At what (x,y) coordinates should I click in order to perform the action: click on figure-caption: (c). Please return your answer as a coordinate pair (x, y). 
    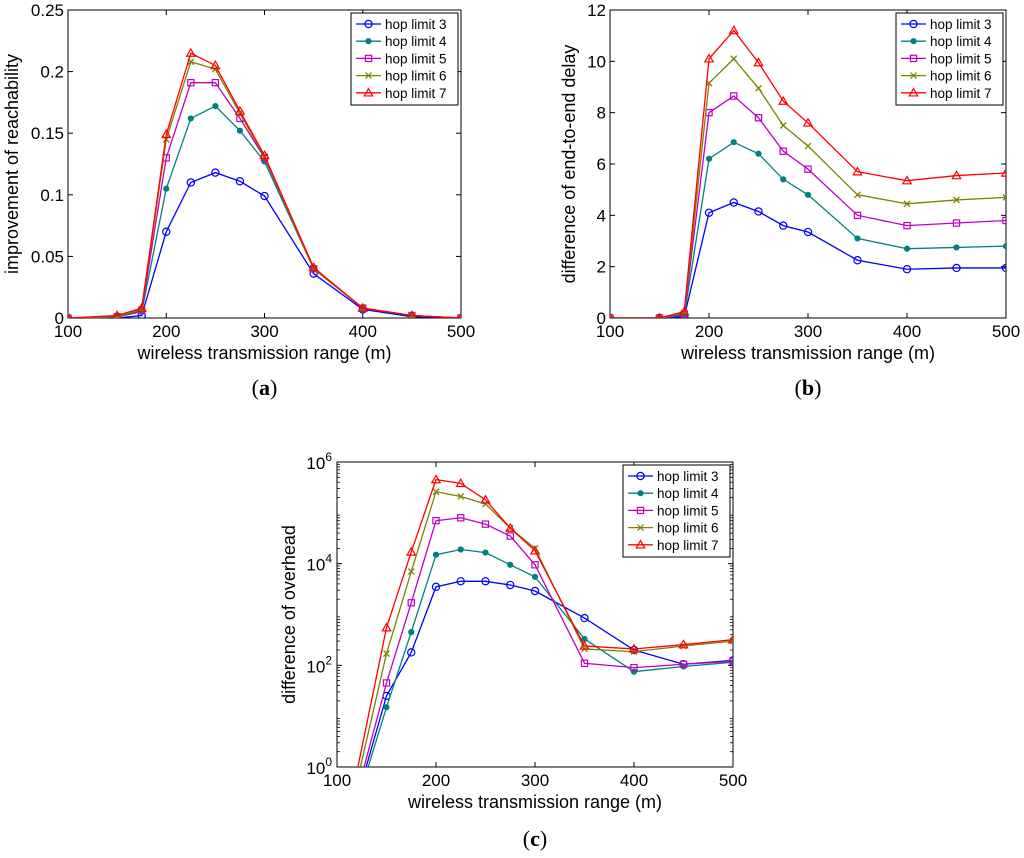
    Looking at the image, I should click on (535, 838).